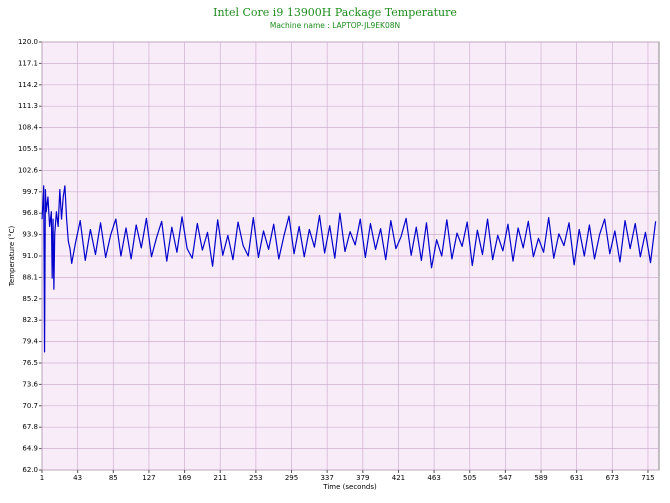  What do you see at coordinates (30, 235) in the screenshot?
I see `y-tick-label: 93.9` at bounding box center [30, 235].